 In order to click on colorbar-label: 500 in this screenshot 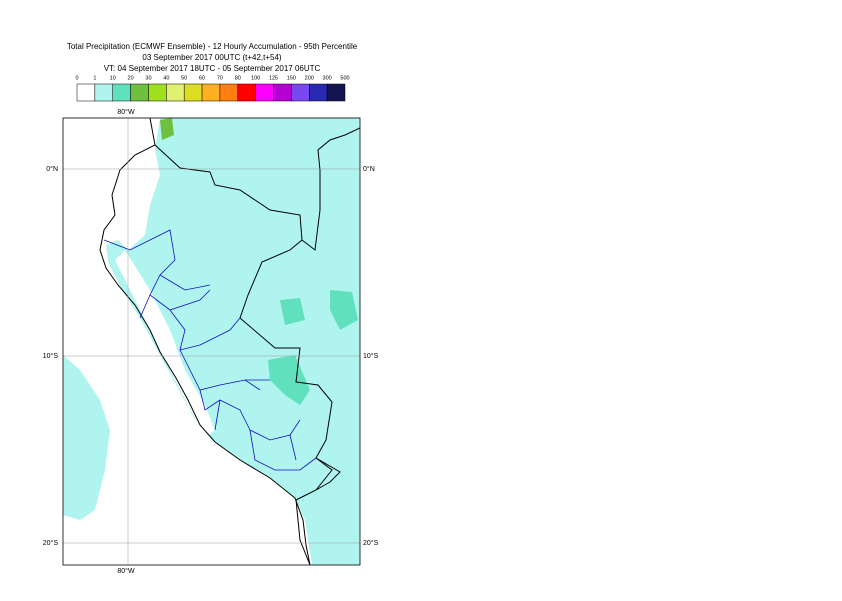, I will do `click(344, 78)`.